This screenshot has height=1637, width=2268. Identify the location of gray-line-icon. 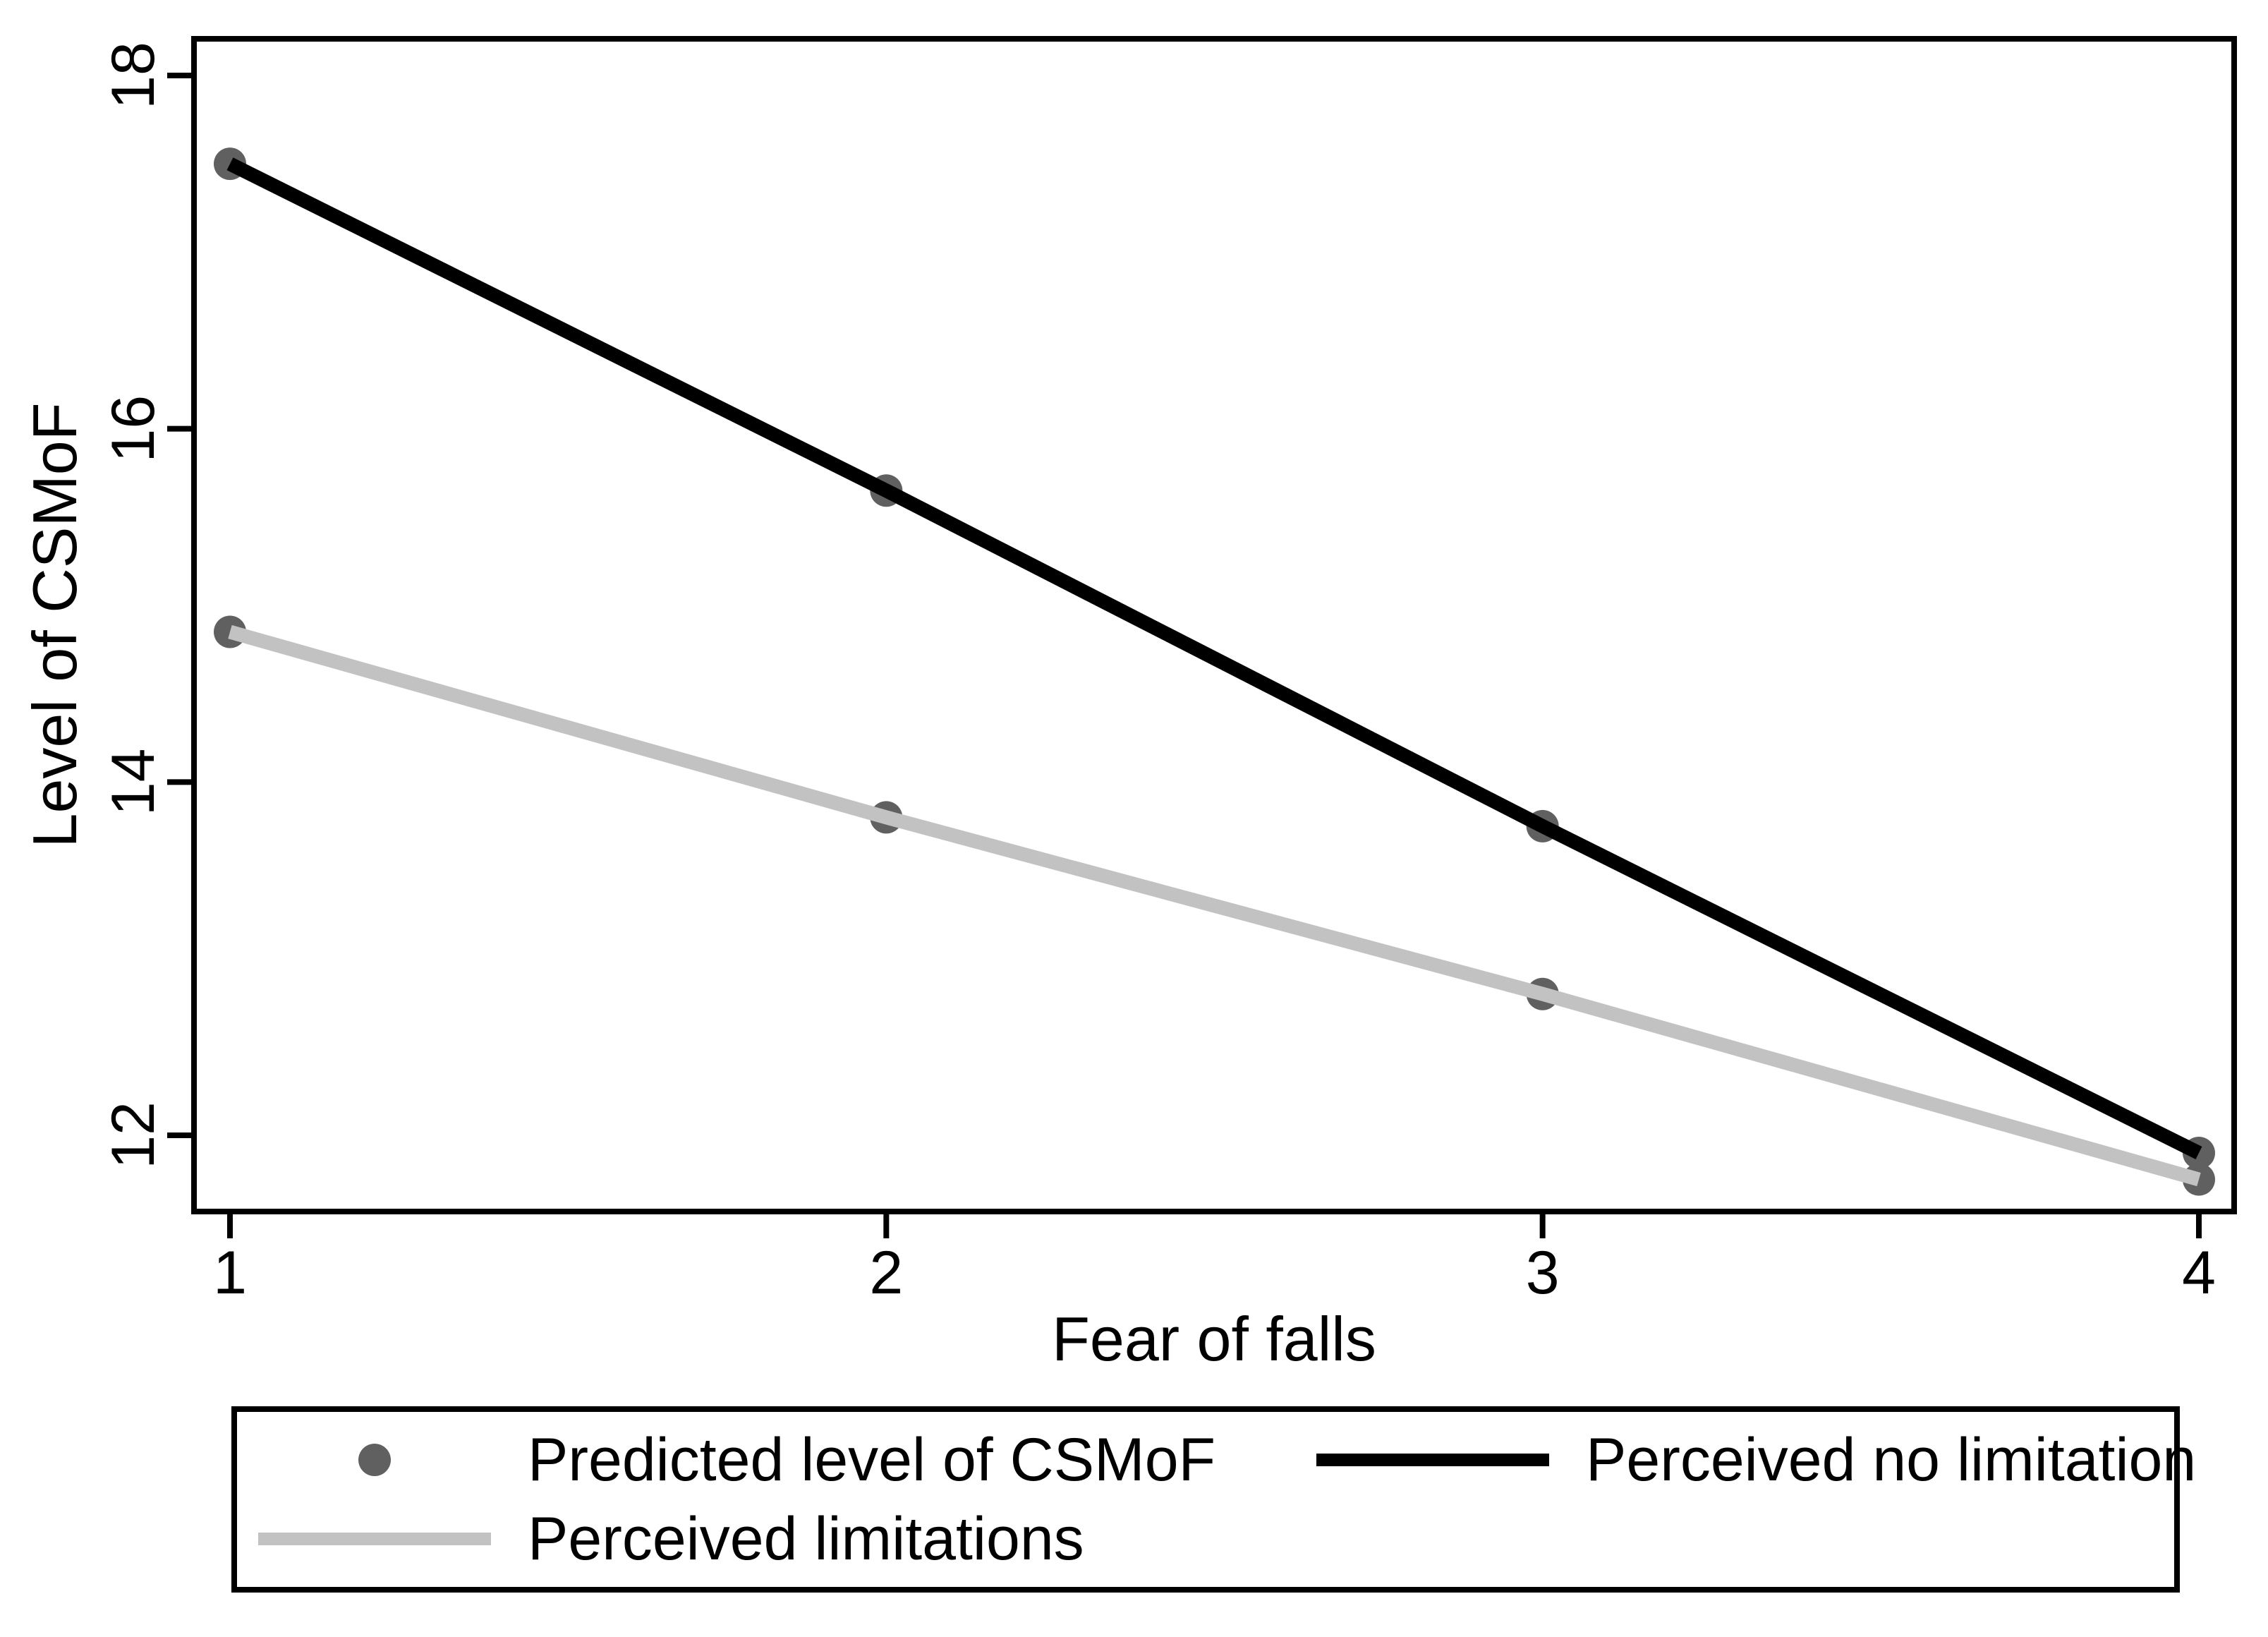
(374, 1539).